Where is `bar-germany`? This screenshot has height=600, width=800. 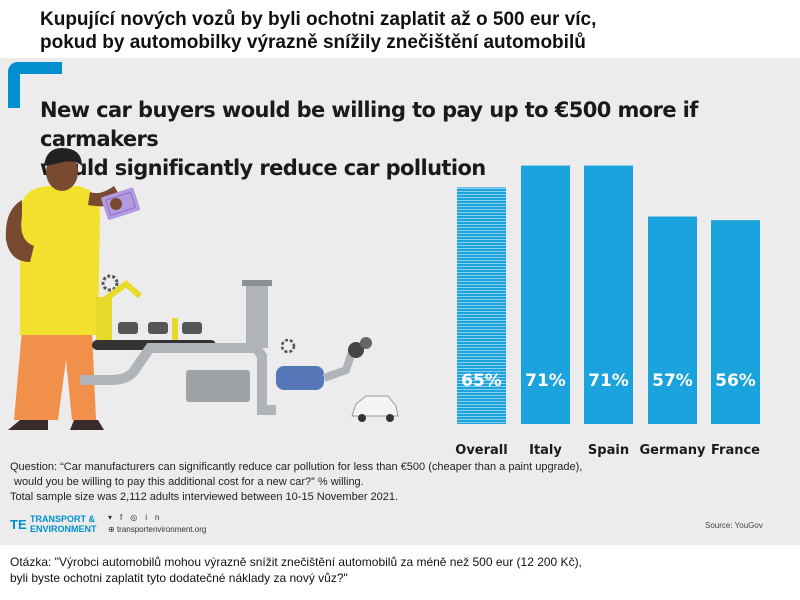
bar-germany is located at coordinates (672, 320).